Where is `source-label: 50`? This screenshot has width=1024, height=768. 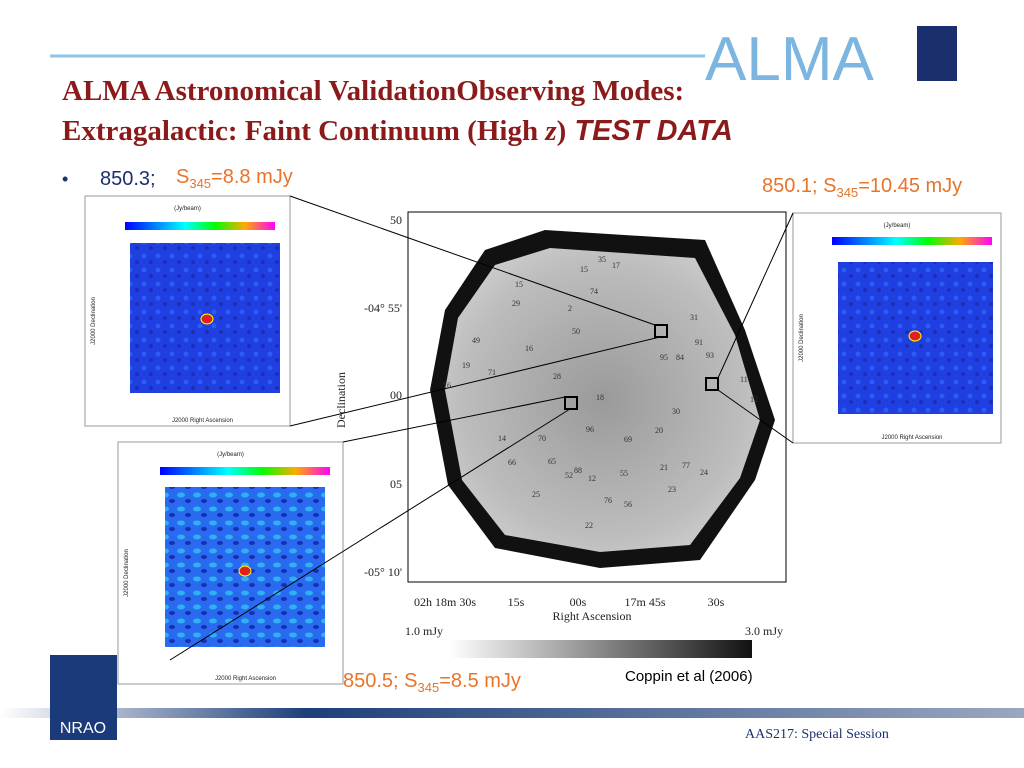 source-label: 50 is located at coordinates (576, 331).